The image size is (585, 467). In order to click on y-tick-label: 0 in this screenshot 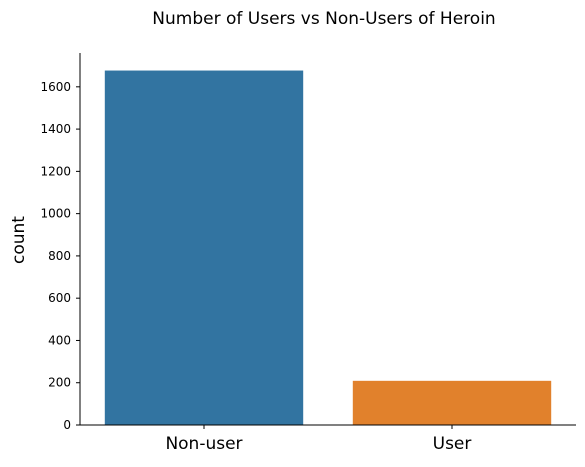, I will do `click(67, 425)`.